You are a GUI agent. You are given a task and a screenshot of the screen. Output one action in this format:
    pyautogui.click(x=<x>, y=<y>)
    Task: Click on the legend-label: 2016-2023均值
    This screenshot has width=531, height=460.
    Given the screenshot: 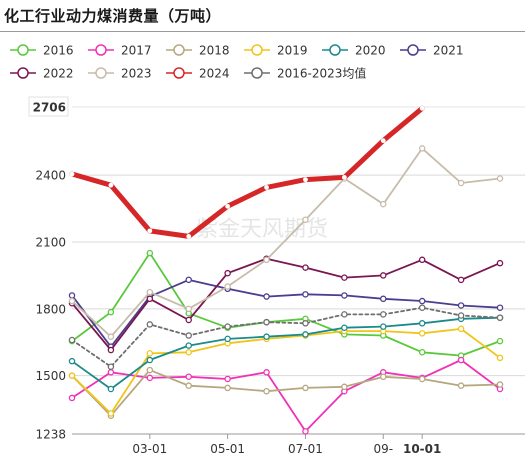 What is the action you would take?
    pyautogui.click(x=321, y=73)
    